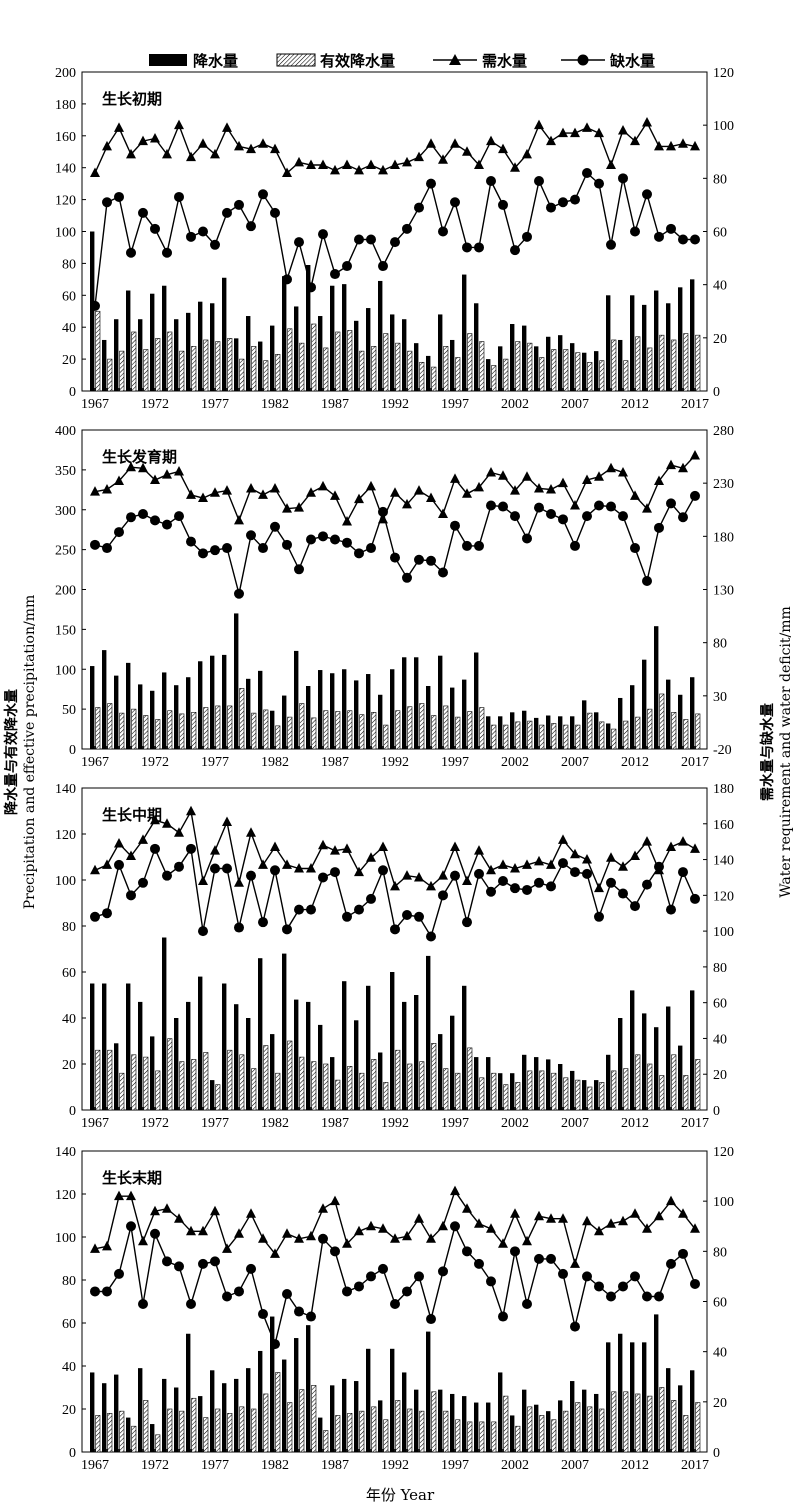 The height and width of the screenshot is (1506, 800). Describe the element at coordinates (635, 1123) in the screenshot. I see `x-tick-label: 2012` at that location.